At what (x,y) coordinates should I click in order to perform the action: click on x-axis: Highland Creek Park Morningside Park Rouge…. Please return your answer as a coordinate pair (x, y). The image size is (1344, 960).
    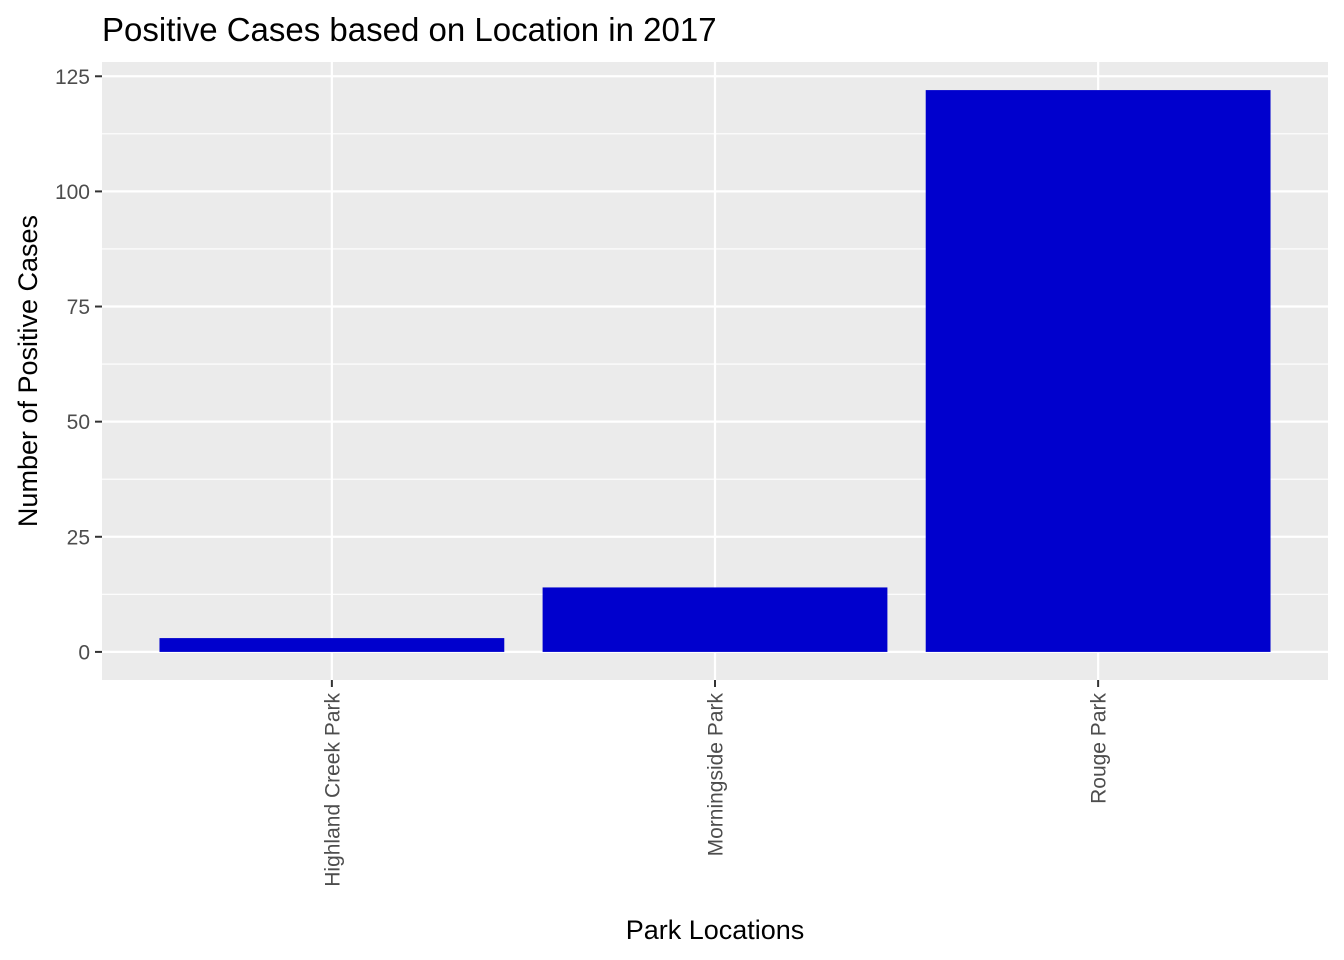
    Looking at the image, I should click on (716, 783).